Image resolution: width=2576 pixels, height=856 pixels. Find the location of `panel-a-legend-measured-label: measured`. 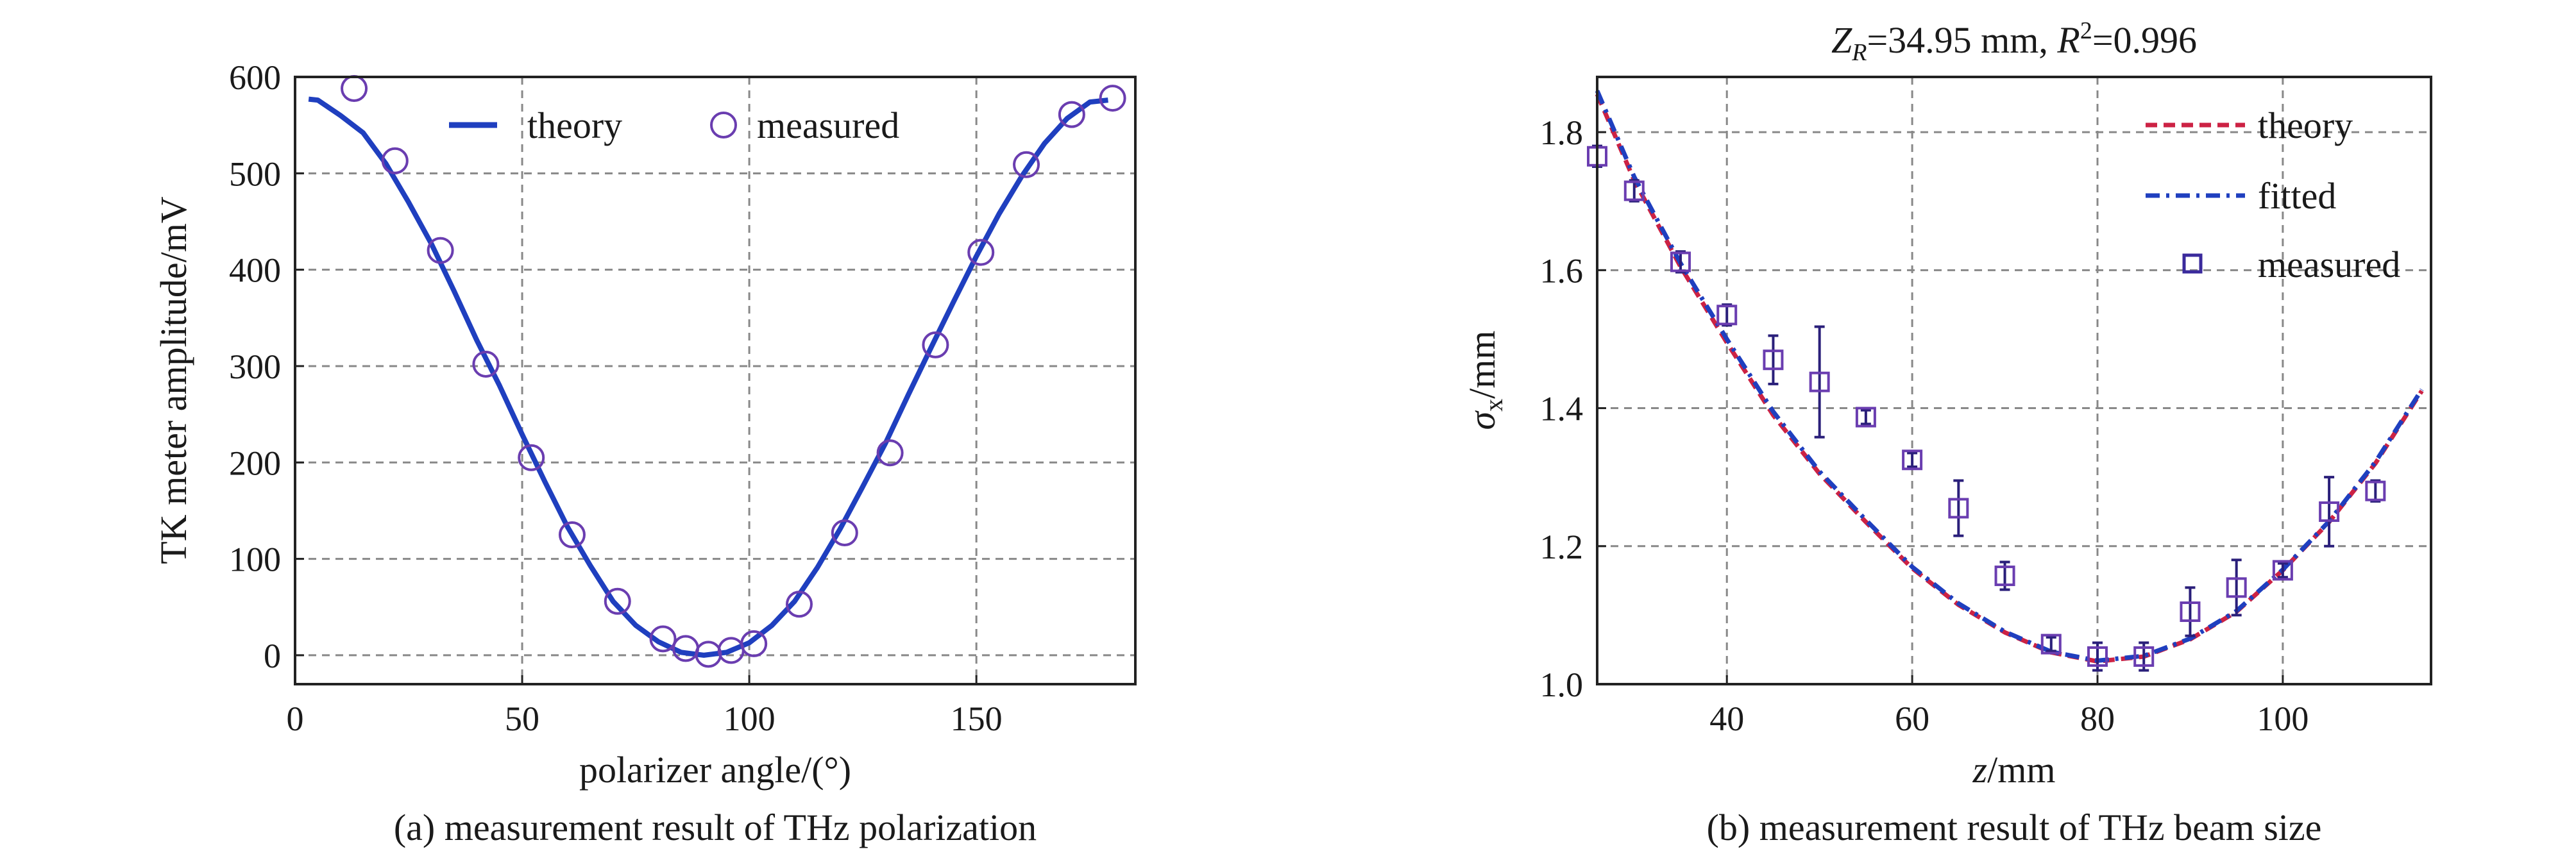

panel-a-legend-measured-label: measured is located at coordinates (828, 126).